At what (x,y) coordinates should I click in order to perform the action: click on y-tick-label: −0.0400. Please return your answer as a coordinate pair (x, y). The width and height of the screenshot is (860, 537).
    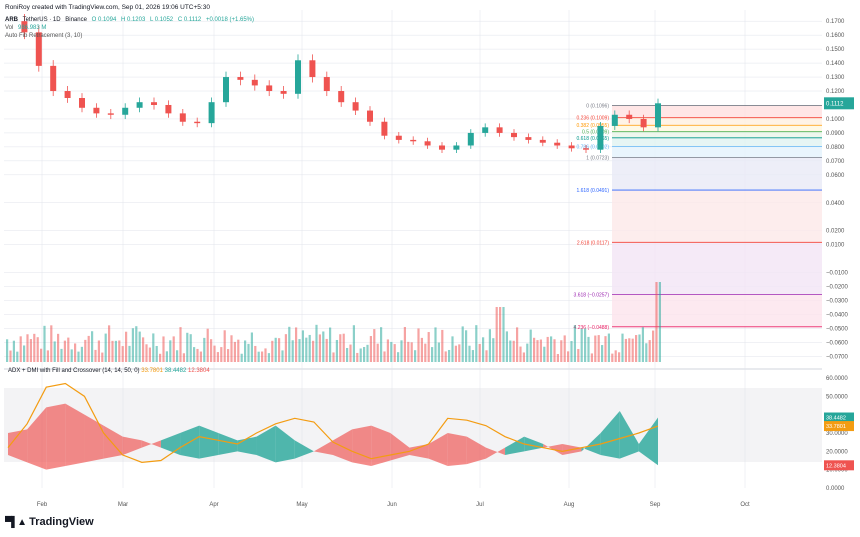
    Looking at the image, I should click on (837, 316).